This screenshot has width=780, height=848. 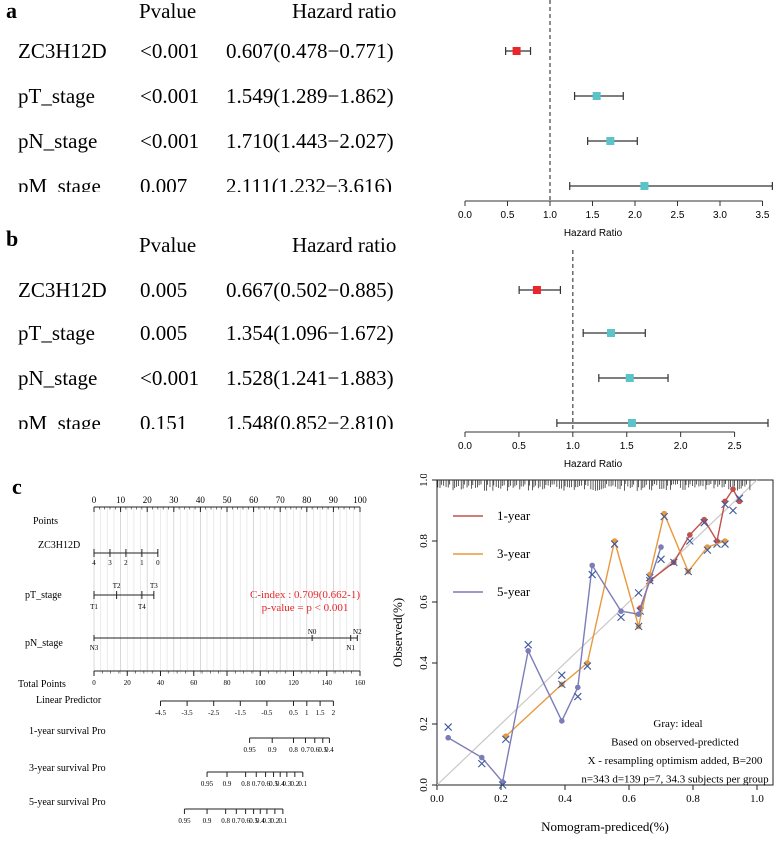 What do you see at coordinates (45, 521) in the screenshot?
I see `axis-label: Points` at bounding box center [45, 521].